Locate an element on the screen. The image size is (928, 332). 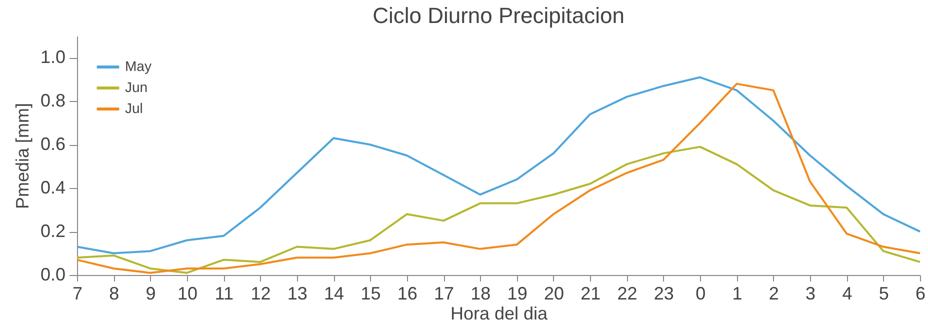
x-tick-label: 5 is located at coordinates (883, 294).